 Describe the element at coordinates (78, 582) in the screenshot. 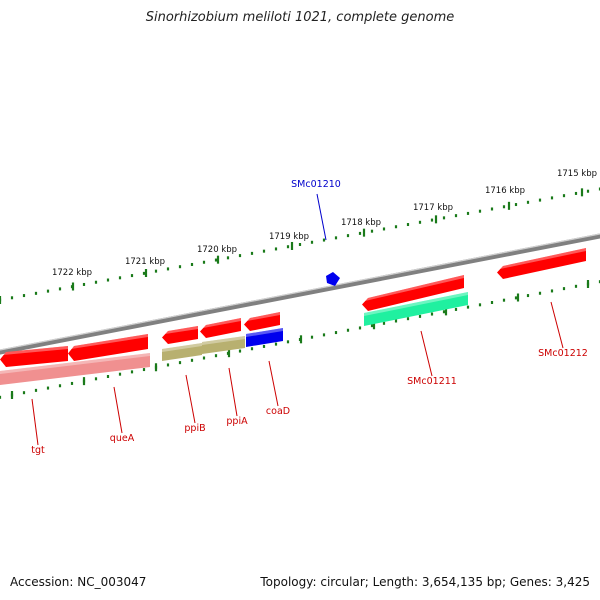

I see `accession-label: Accession: NC_003047` at that location.